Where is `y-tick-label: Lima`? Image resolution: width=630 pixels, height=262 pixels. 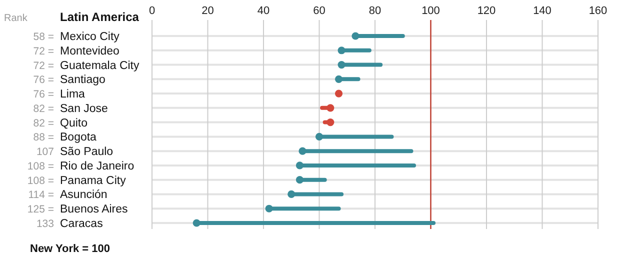
y-tick-label: Lima is located at coordinates (73, 94).